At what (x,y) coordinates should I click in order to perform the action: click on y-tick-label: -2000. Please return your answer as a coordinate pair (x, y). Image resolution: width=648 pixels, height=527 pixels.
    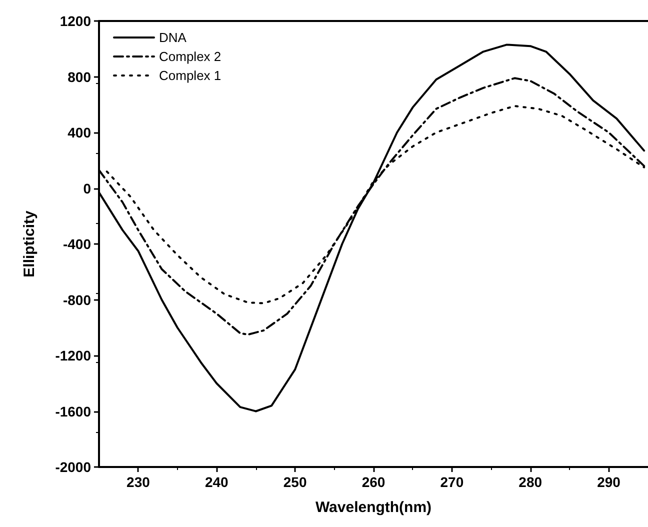
    Looking at the image, I should click on (73, 467).